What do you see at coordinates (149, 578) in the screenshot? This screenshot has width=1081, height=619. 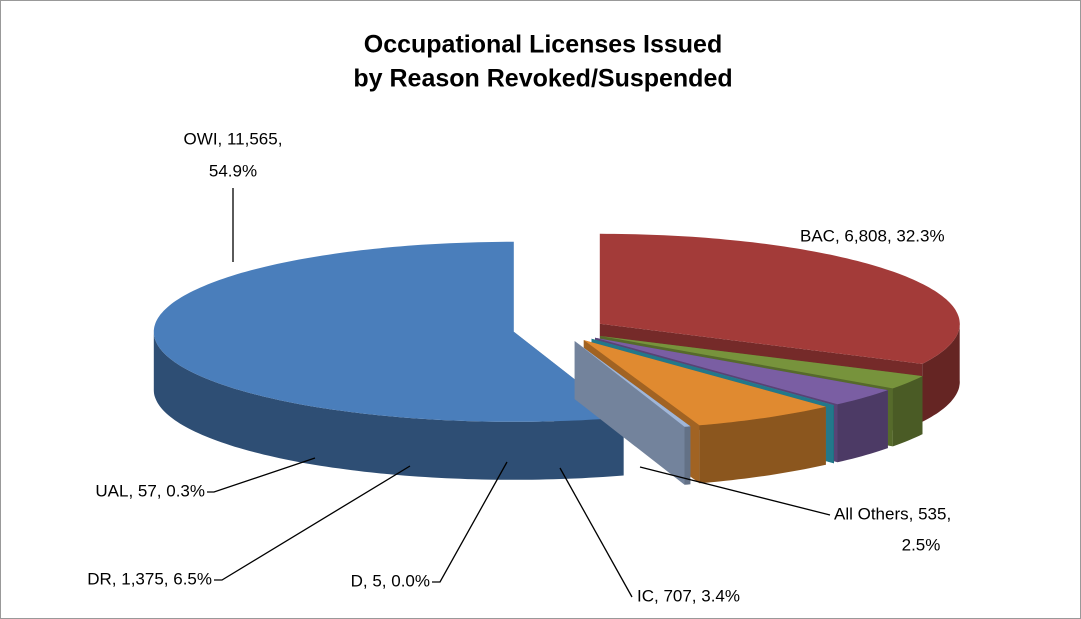 I see `data-label: DR, 1,375, 6.5%` at bounding box center [149, 578].